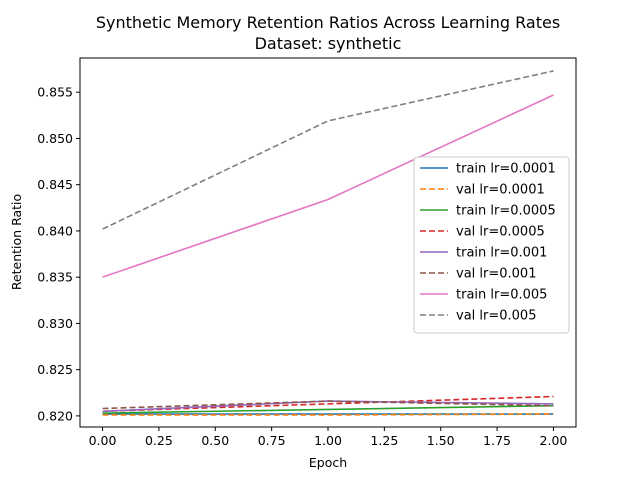 The image size is (640, 480). Describe the element at coordinates (16, 242) in the screenshot. I see `y-axis-label: Retention Ratio` at that location.